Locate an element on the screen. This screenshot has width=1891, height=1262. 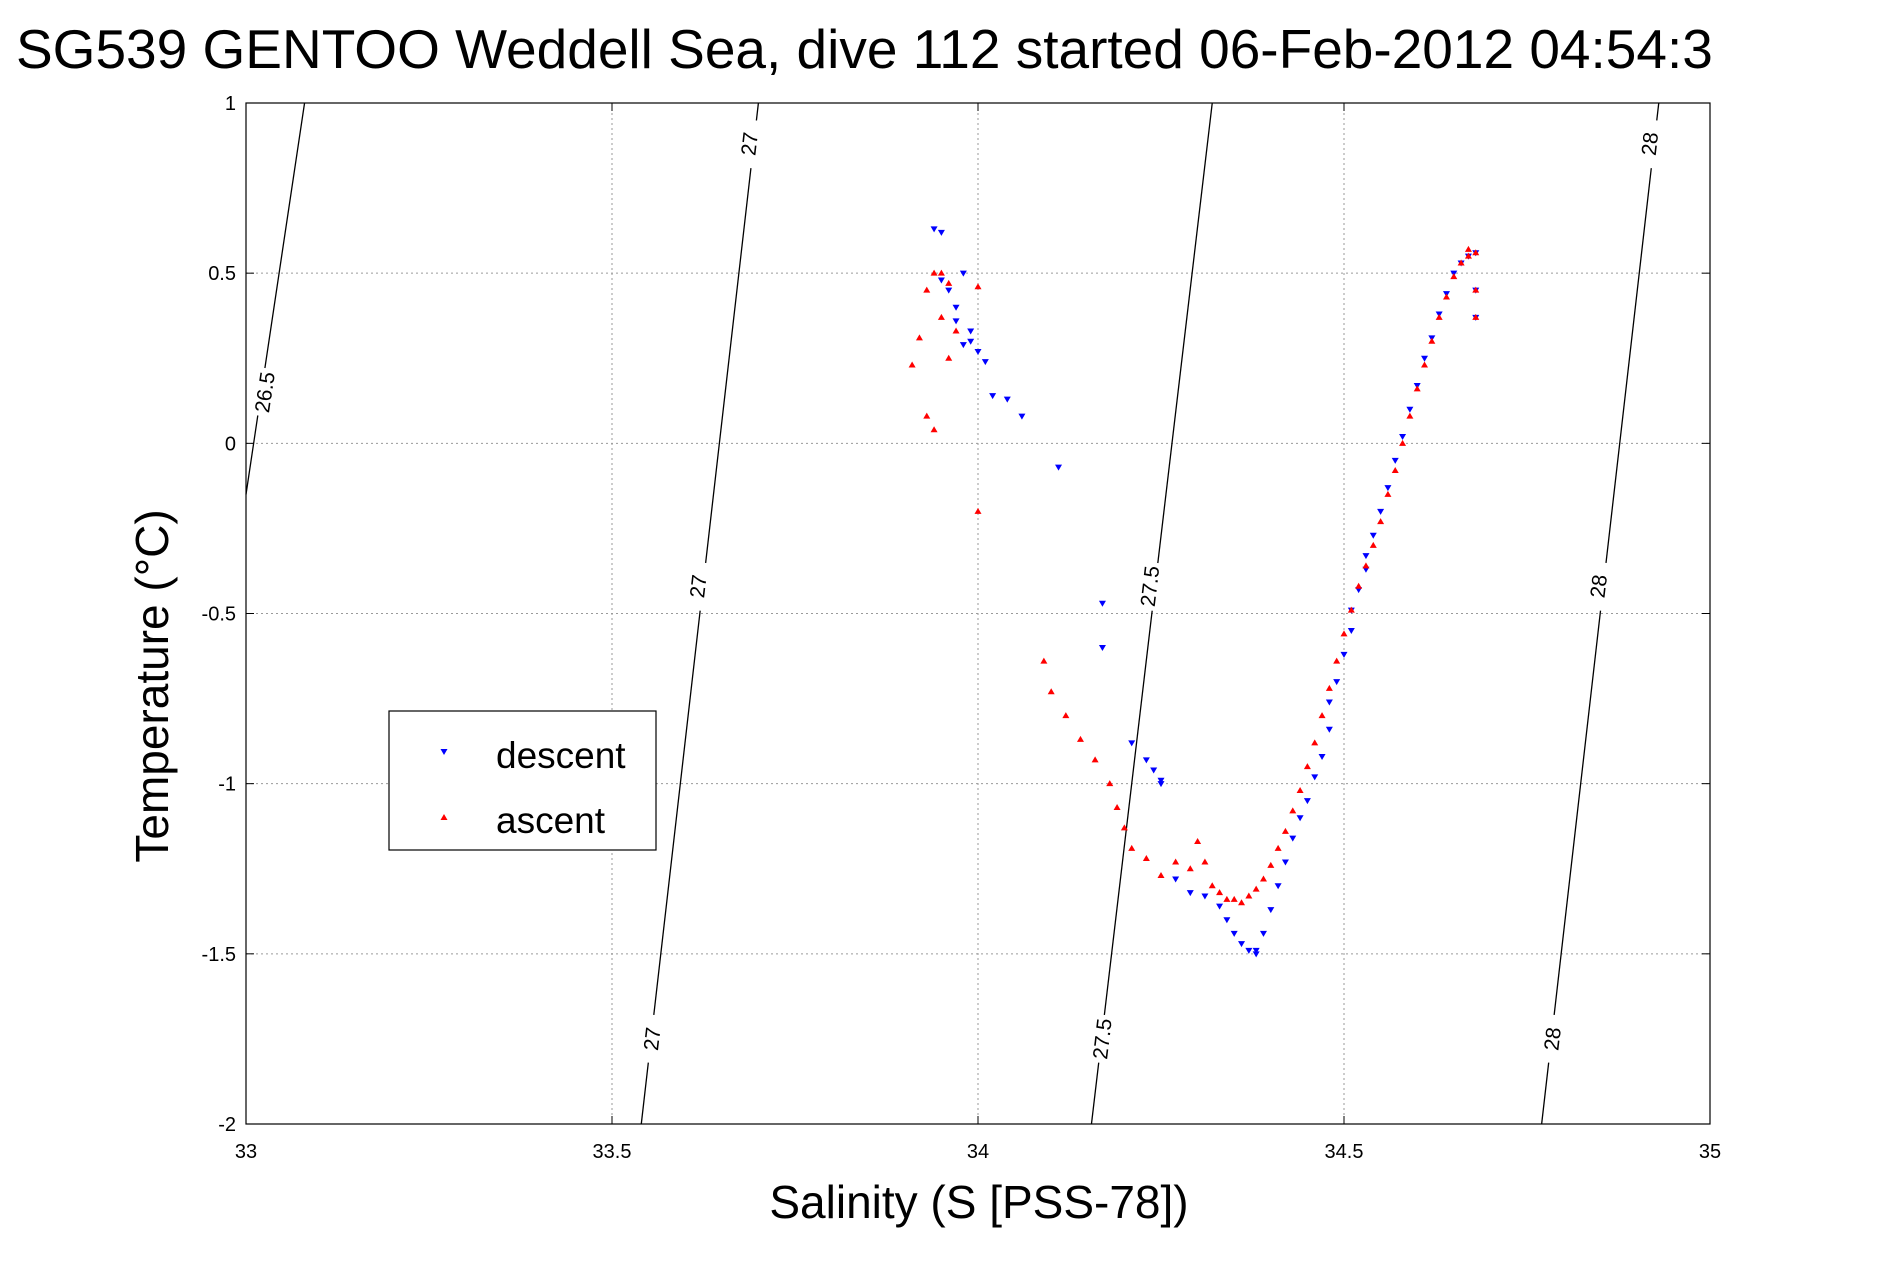
legend-descent-label: descent is located at coordinates (561, 755).